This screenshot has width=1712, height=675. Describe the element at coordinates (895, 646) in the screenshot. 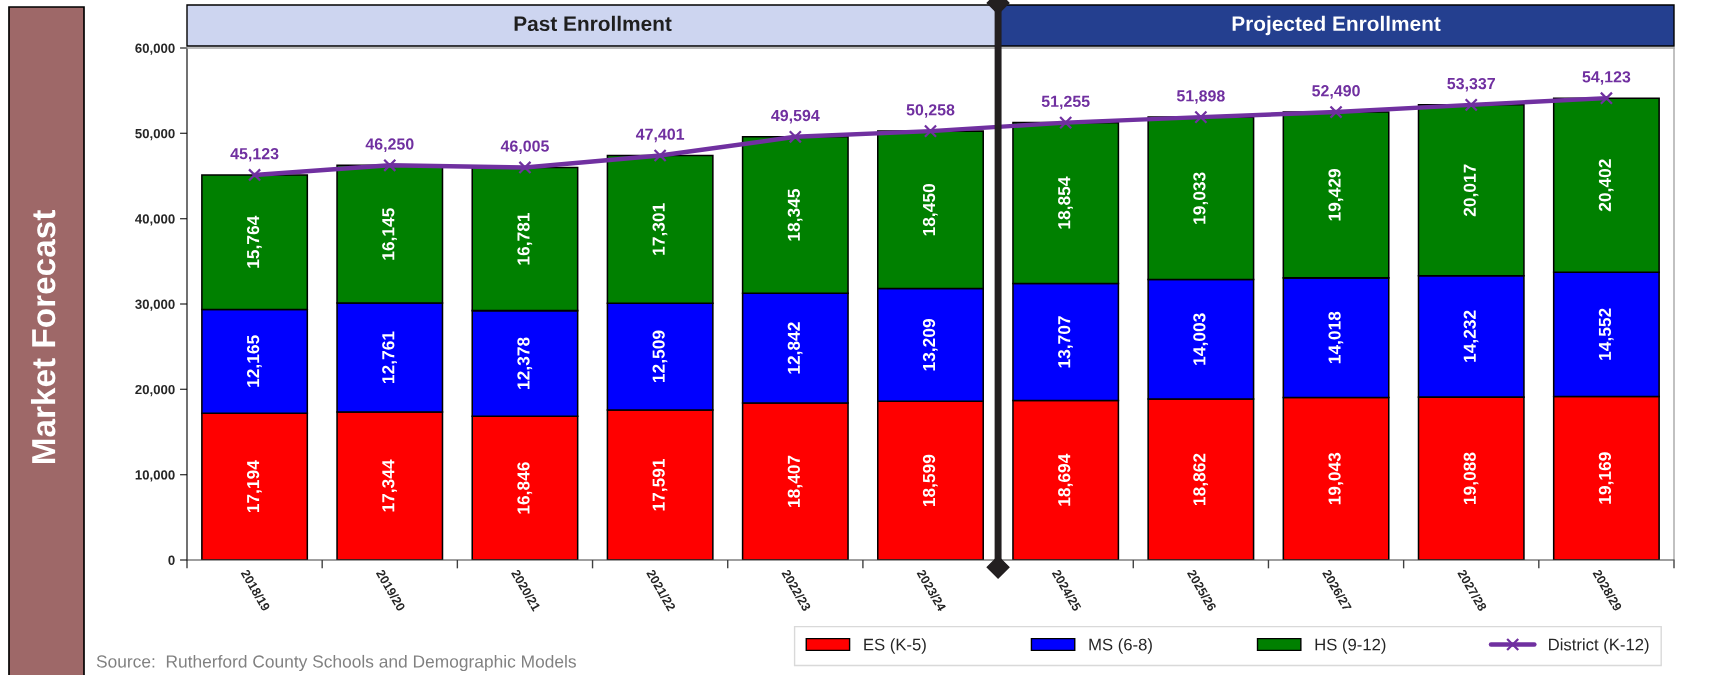

I see `legend-label: ES (K-5)` at that location.